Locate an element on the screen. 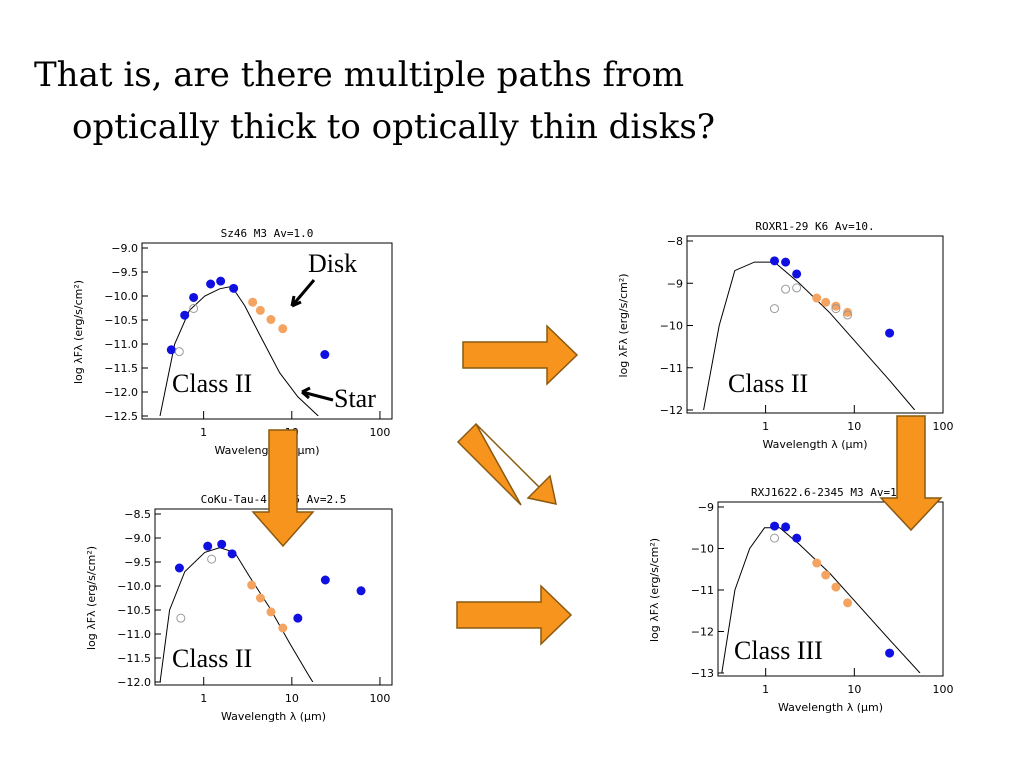  slide-title-line: optically thick to optically thin disks? is located at coordinates (393, 127).